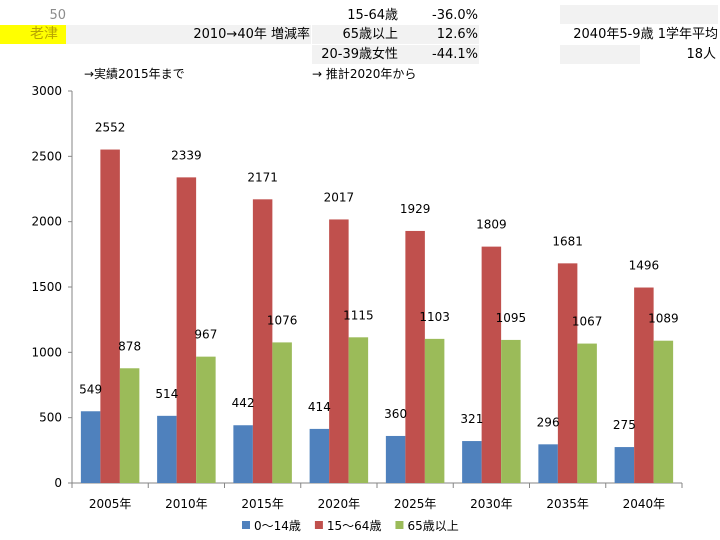 This screenshot has height=540, width=720. What do you see at coordinates (50, 418) in the screenshot?
I see `y-tick-label: 500` at bounding box center [50, 418].